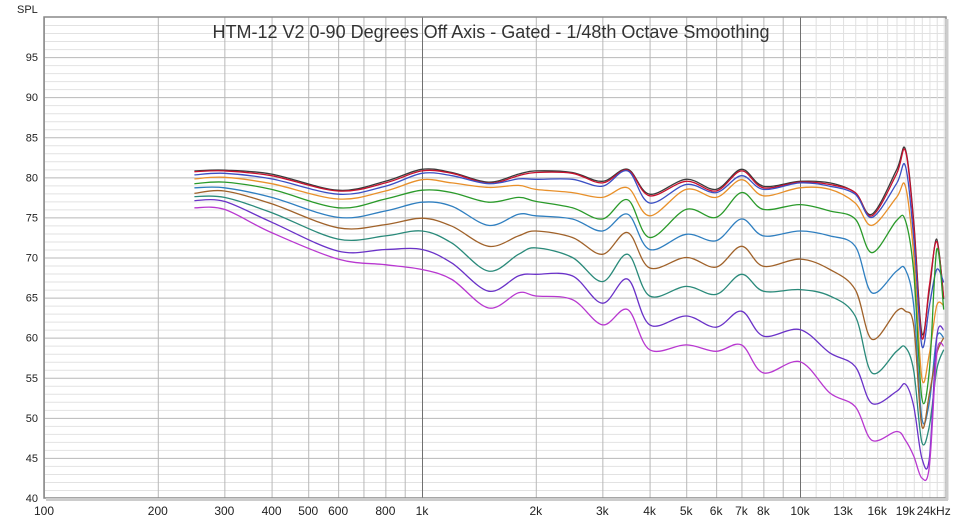  I want to click on x-tick-label: 19k, so click(906, 511).